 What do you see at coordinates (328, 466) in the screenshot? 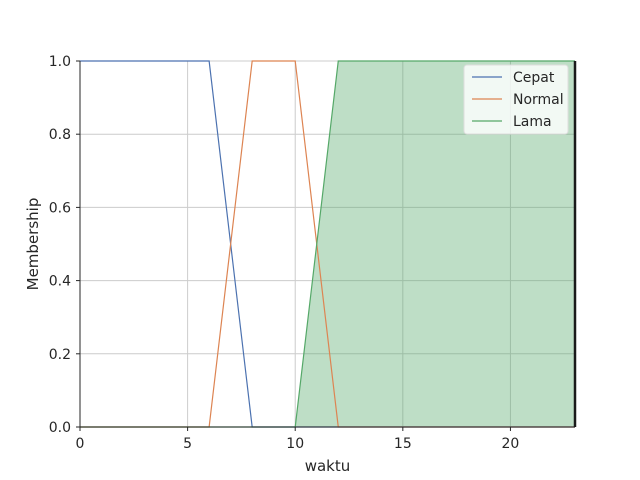
I see `x-axis-label: waktu` at bounding box center [328, 466].